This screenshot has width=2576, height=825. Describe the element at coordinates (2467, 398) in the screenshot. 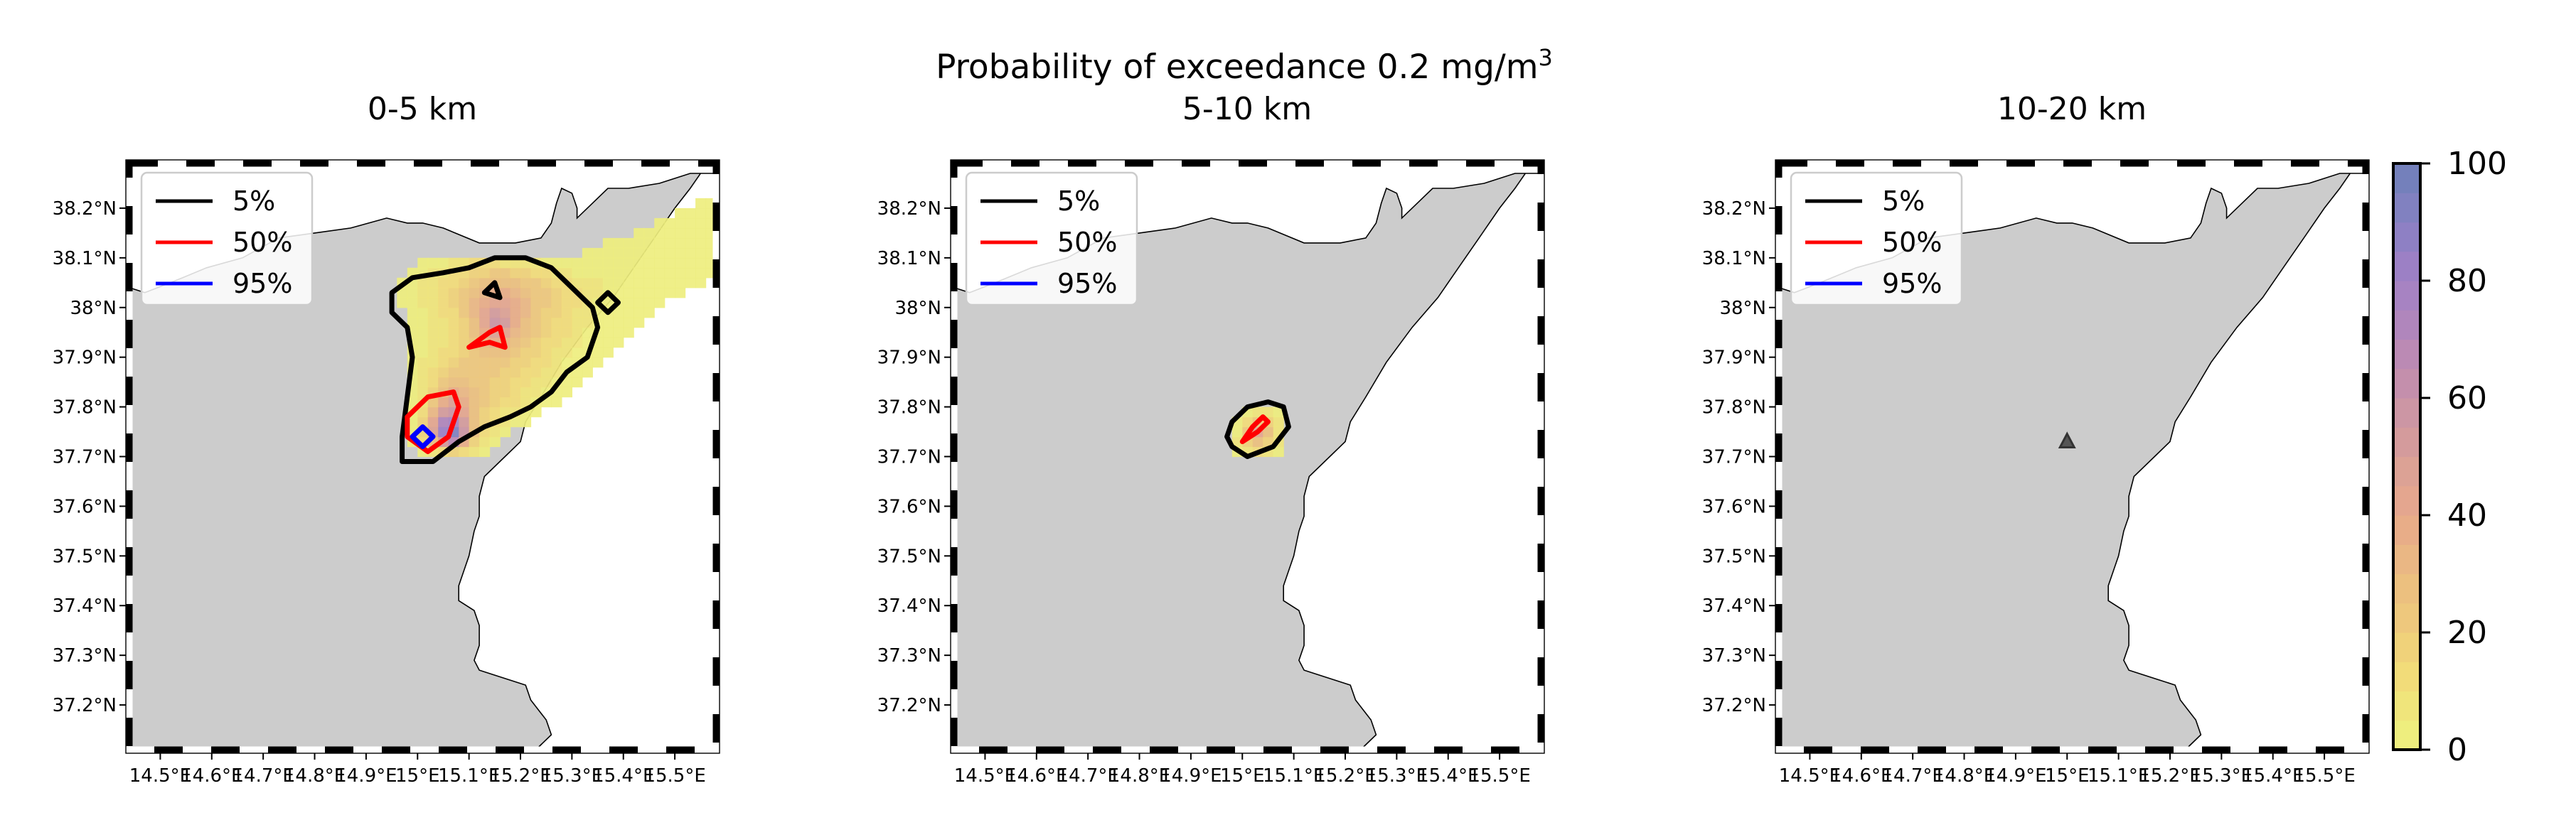

I see `colorbar-tick-label: 60` at that location.